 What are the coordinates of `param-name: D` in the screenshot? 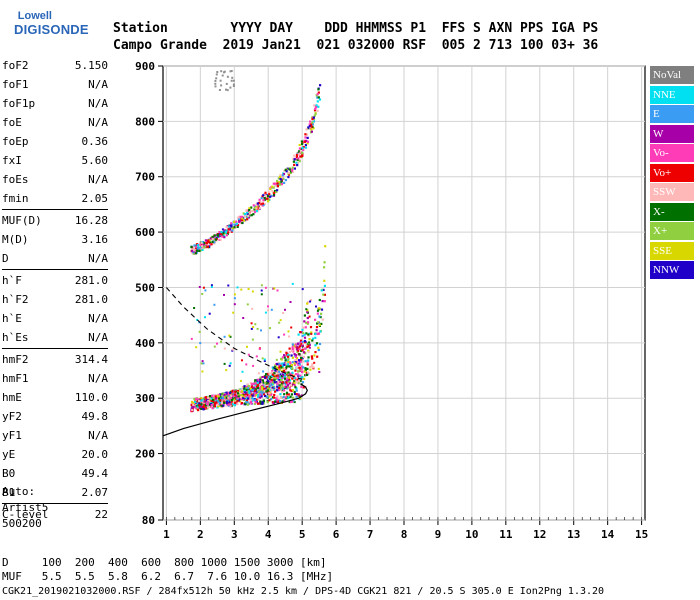 It's located at (5, 258).